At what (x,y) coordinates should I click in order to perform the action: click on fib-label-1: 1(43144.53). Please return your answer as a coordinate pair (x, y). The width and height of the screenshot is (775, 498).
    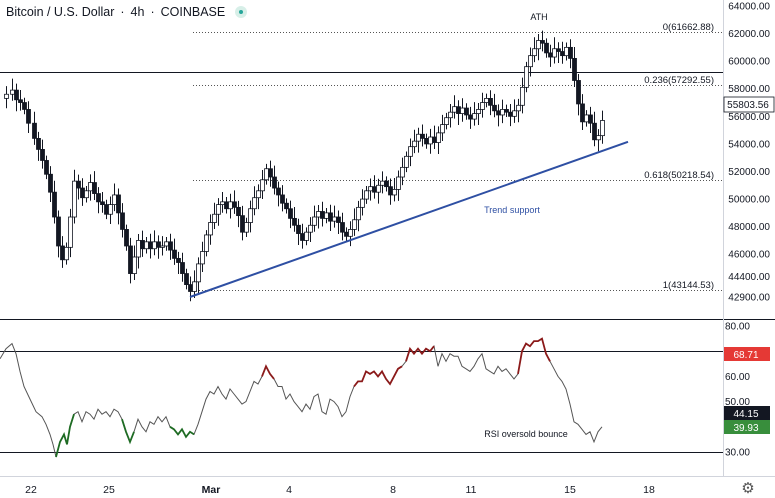
    Looking at the image, I should click on (688, 285).